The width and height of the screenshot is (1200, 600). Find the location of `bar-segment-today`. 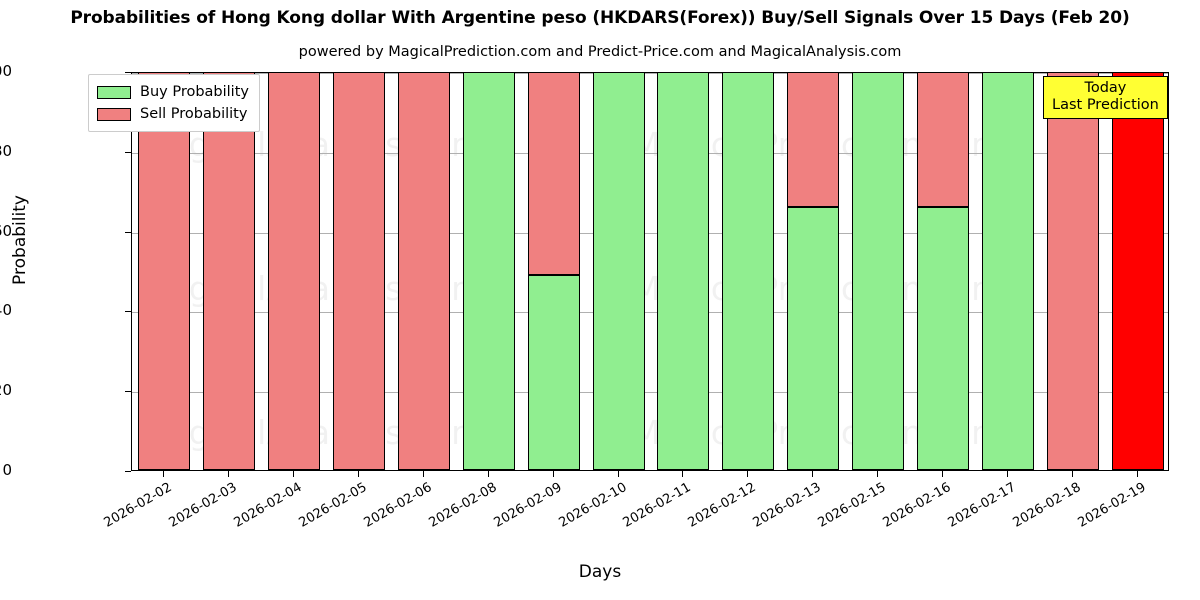

bar-segment-today is located at coordinates (1137, 271).